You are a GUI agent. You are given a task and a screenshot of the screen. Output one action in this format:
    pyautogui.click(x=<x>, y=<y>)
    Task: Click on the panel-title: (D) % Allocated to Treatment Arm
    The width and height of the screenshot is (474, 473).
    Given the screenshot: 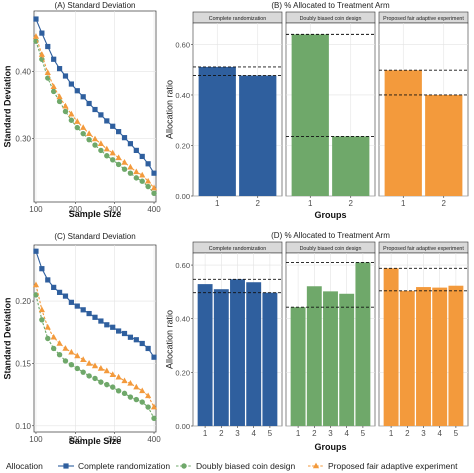 What is the action you would take?
    pyautogui.click(x=330, y=235)
    